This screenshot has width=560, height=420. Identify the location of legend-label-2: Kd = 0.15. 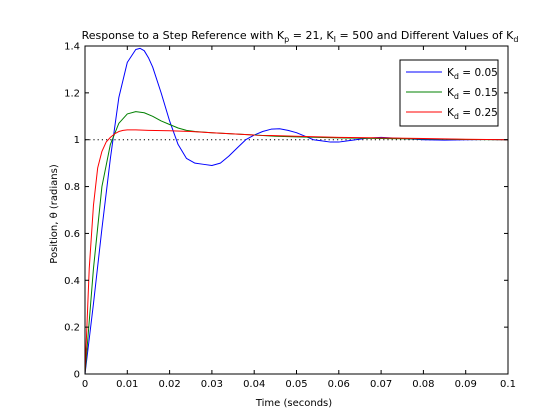
(472, 94).